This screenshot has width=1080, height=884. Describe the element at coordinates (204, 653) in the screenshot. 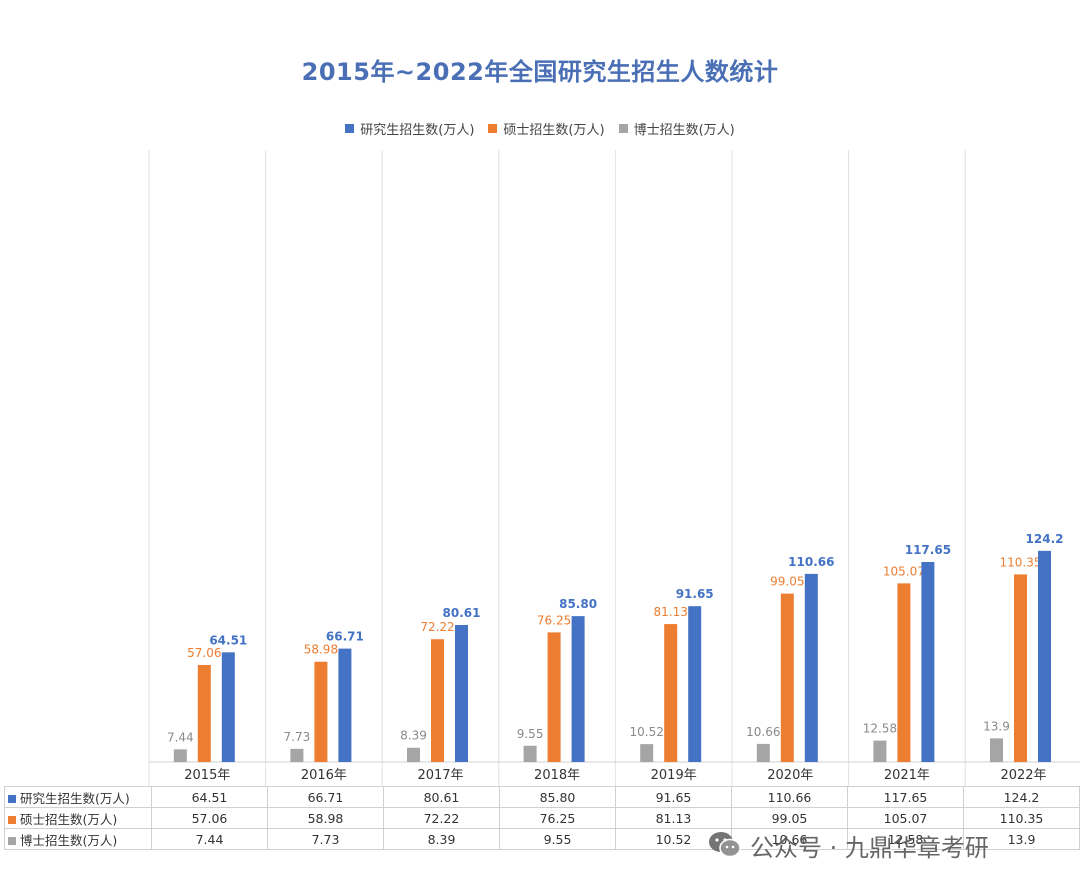

I see `data-label: 57.06` at that location.